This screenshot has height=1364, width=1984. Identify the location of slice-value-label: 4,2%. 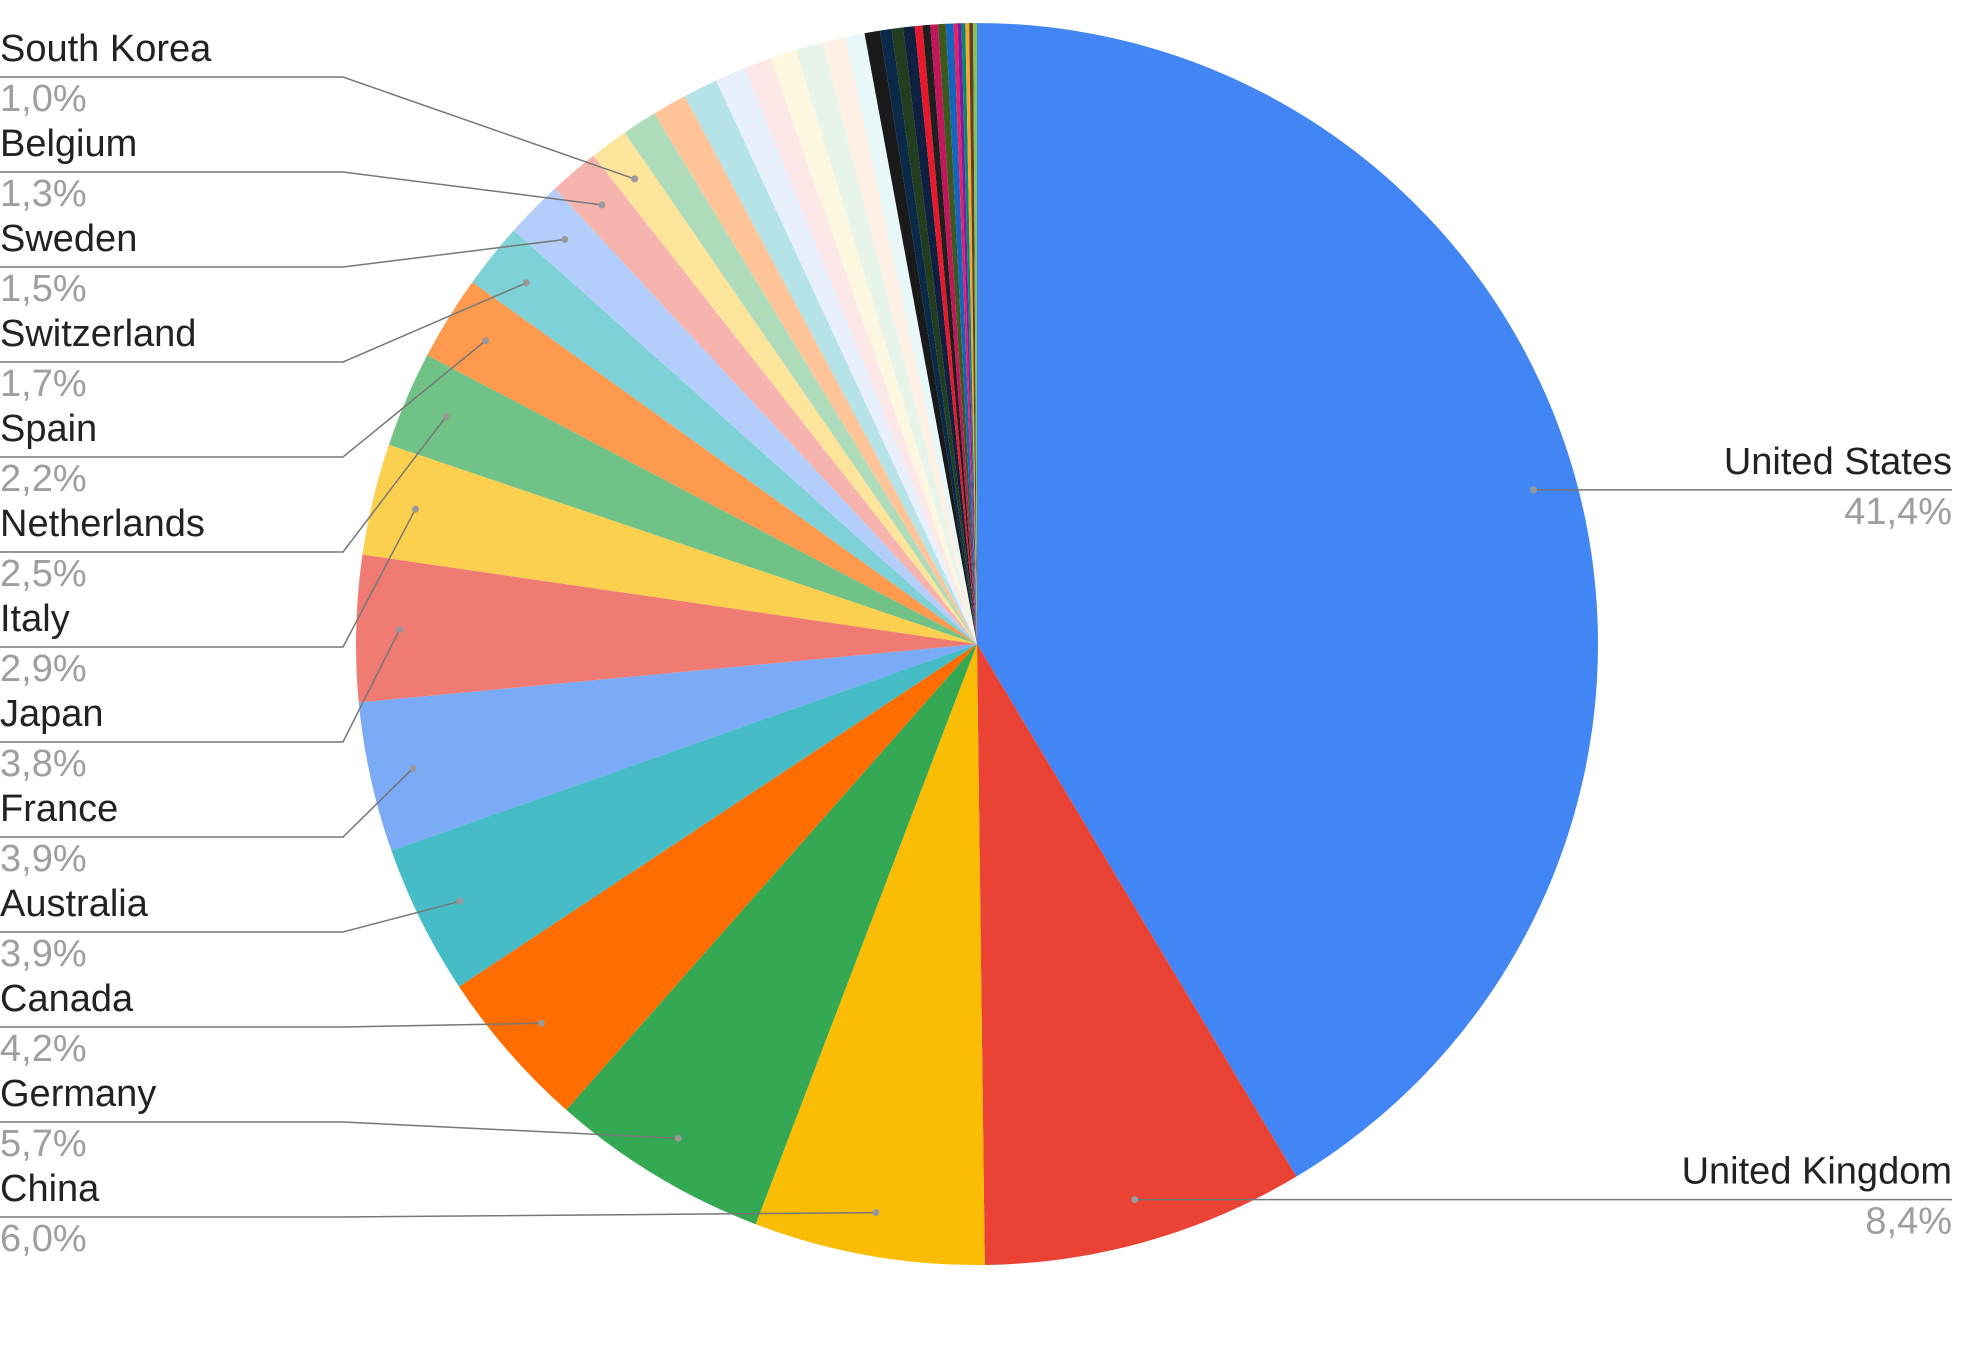
(43, 1049).